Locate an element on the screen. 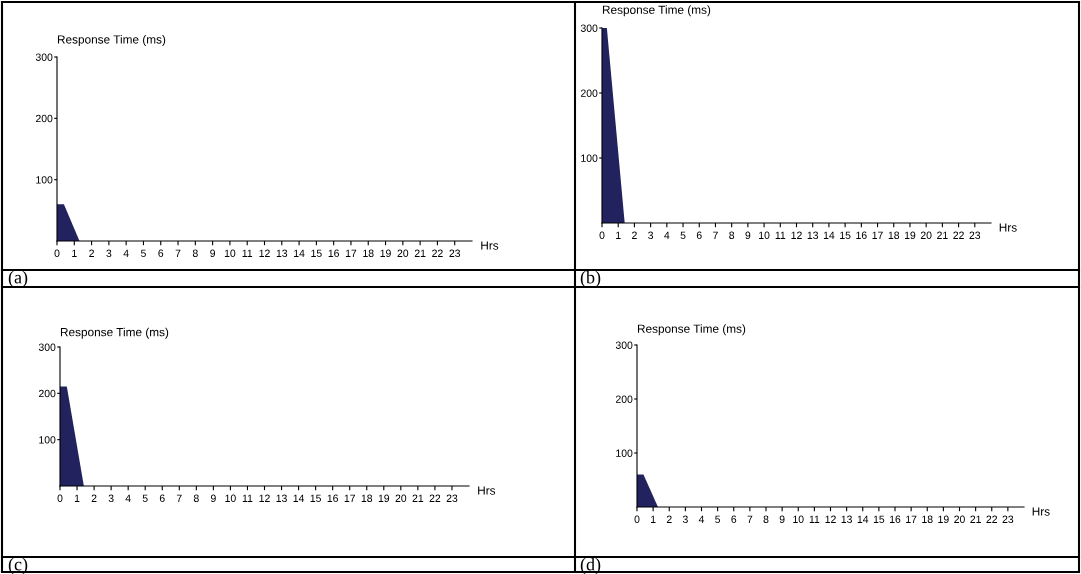 This screenshot has height=574, width=1081. text: (b) is located at coordinates (590, 279).